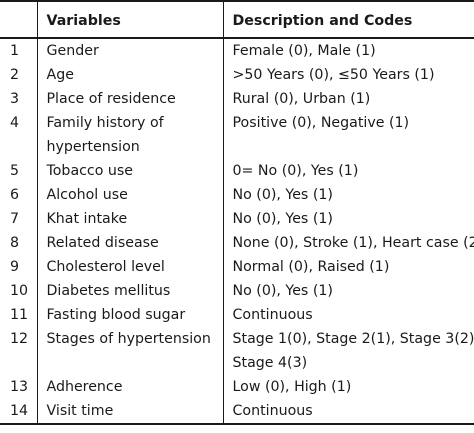  I want to click on description-cell: Low (0), High (1), so click(348, 387).